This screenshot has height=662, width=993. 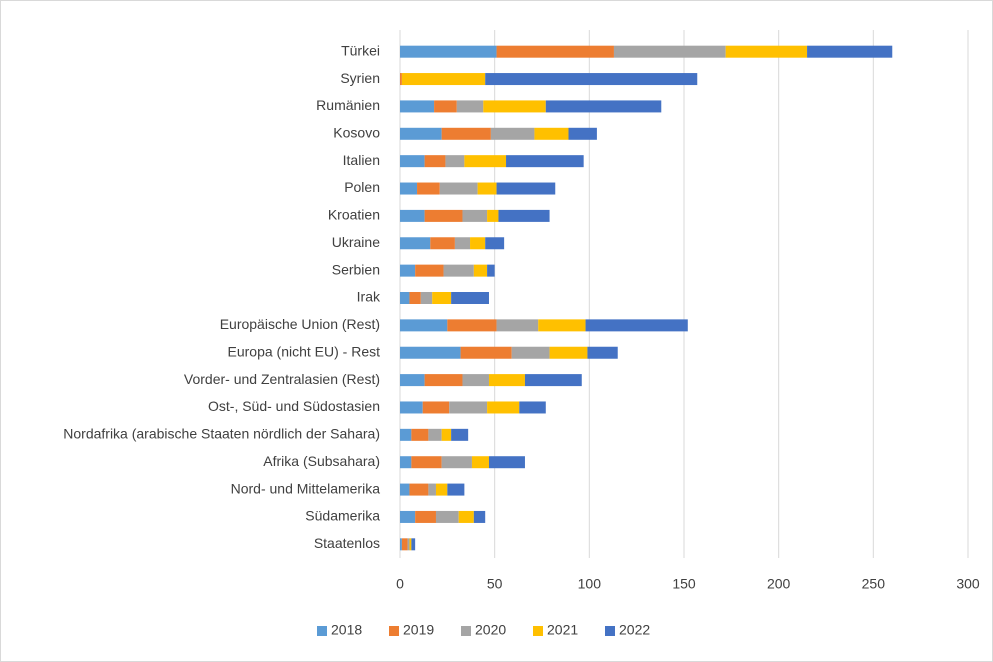 What do you see at coordinates (356, 269) in the screenshot?
I see `y-tick-label: Serbien` at bounding box center [356, 269].